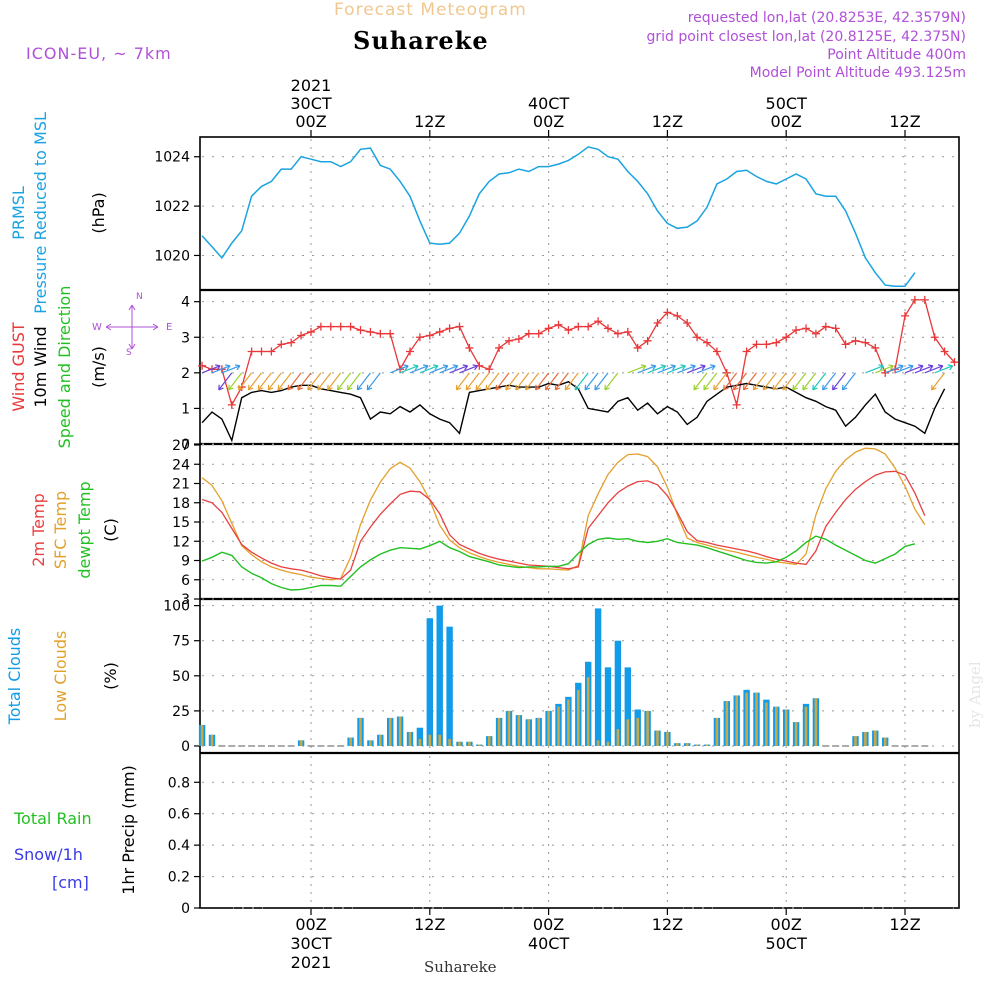 The image size is (1000, 1000). I want to click on clouds-unit: (%), so click(110, 676).